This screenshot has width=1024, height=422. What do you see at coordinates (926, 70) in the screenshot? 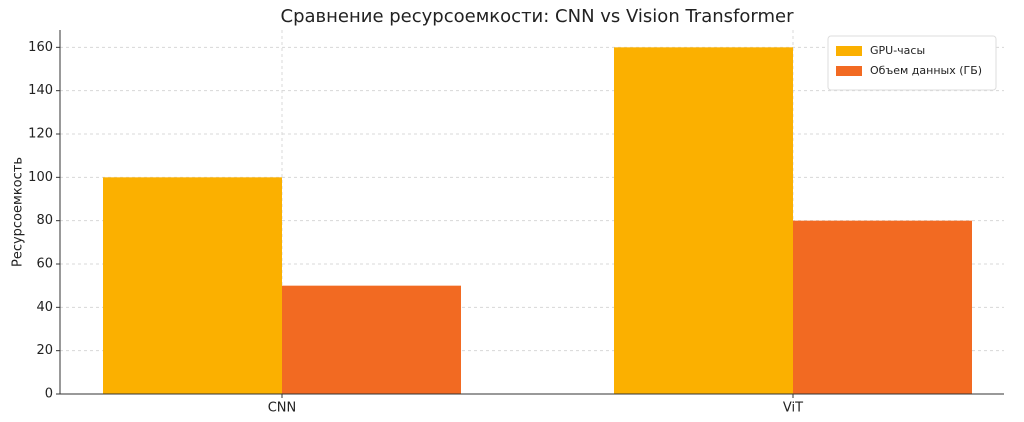
I see `legend-label: Объем данных (ГБ)` at bounding box center [926, 70].